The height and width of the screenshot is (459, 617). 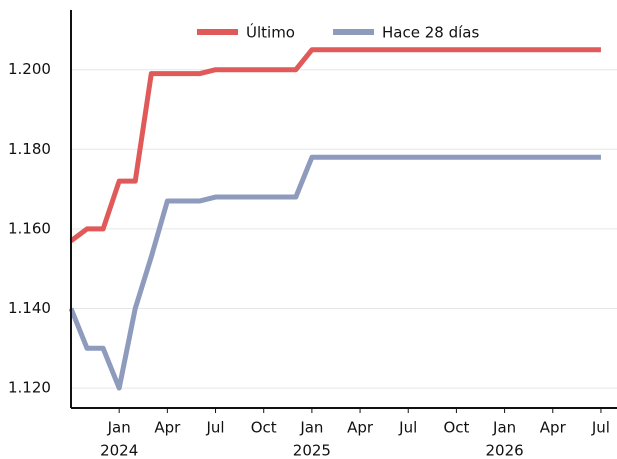 I want to click on x-tick-year: 2026, so click(x=504, y=450).